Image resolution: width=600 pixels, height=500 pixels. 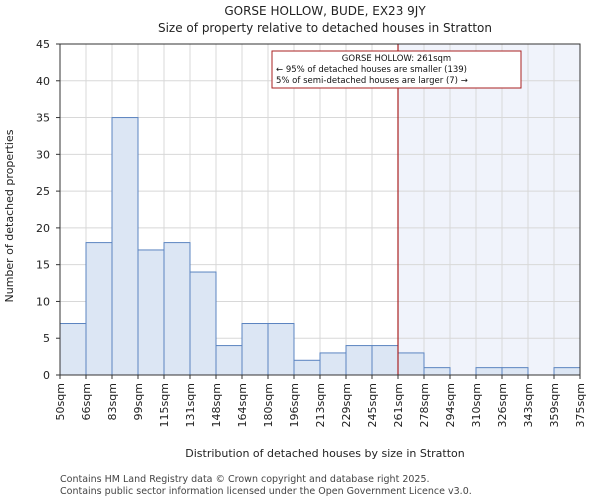 I want to click on x-tick-label: 213sqm, so click(x=320, y=405).